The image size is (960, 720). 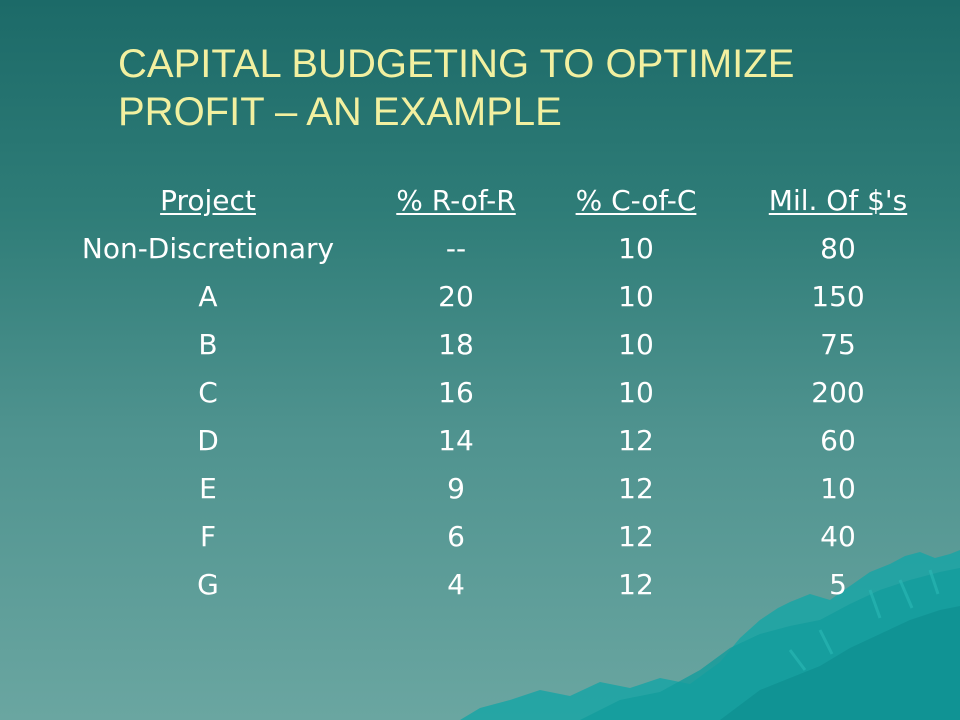 I want to click on cell-project: Non-Discretionary, so click(x=208, y=248).